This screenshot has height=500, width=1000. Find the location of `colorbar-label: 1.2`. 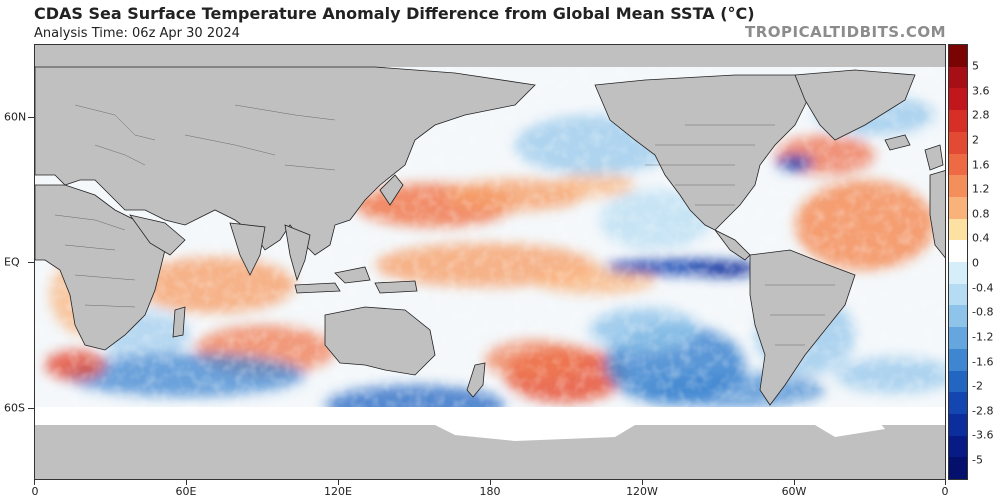

colorbar-label: 1.2 is located at coordinates (981, 189).